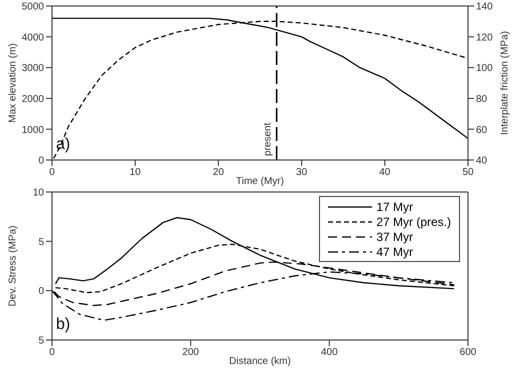  Describe the element at coordinates (260, 361) in the screenshot. I see `x-axis-title: Distance (km)` at that location.